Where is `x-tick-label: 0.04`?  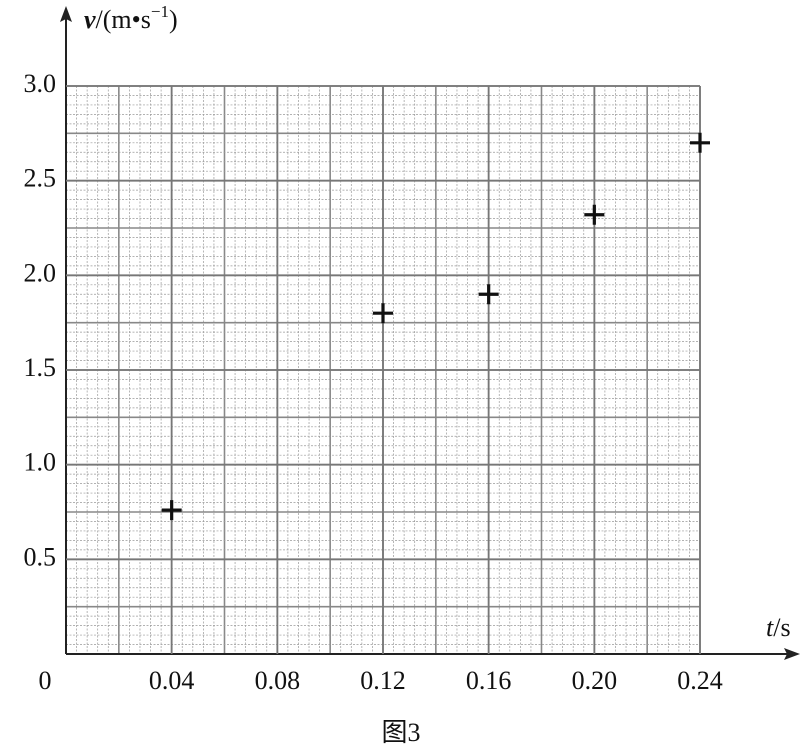
x-tick-label: 0.04 is located at coordinates (172, 680).